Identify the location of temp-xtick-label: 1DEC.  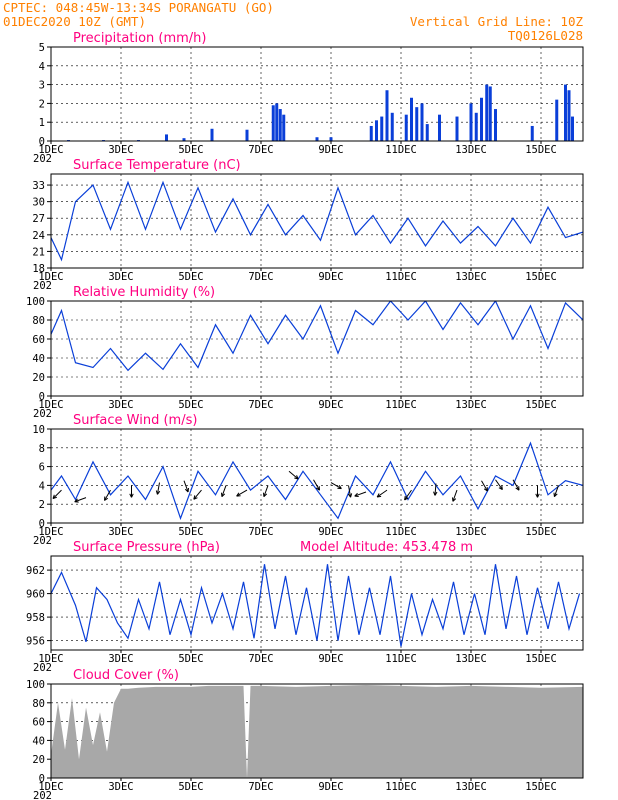
(50, 277).